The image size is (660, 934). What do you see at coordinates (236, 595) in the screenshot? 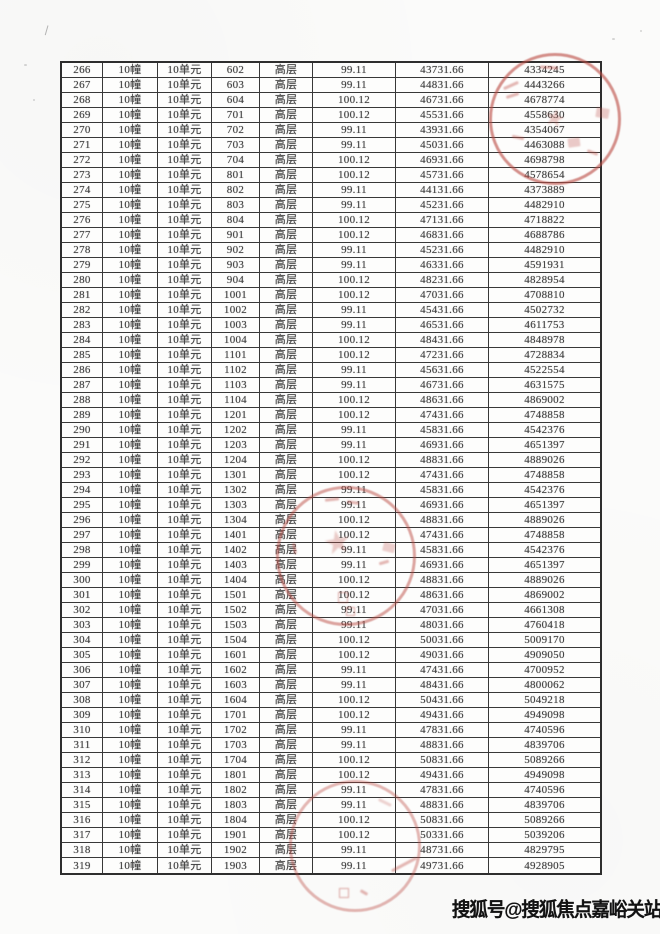
I see `cell-room: 1501` at bounding box center [236, 595].